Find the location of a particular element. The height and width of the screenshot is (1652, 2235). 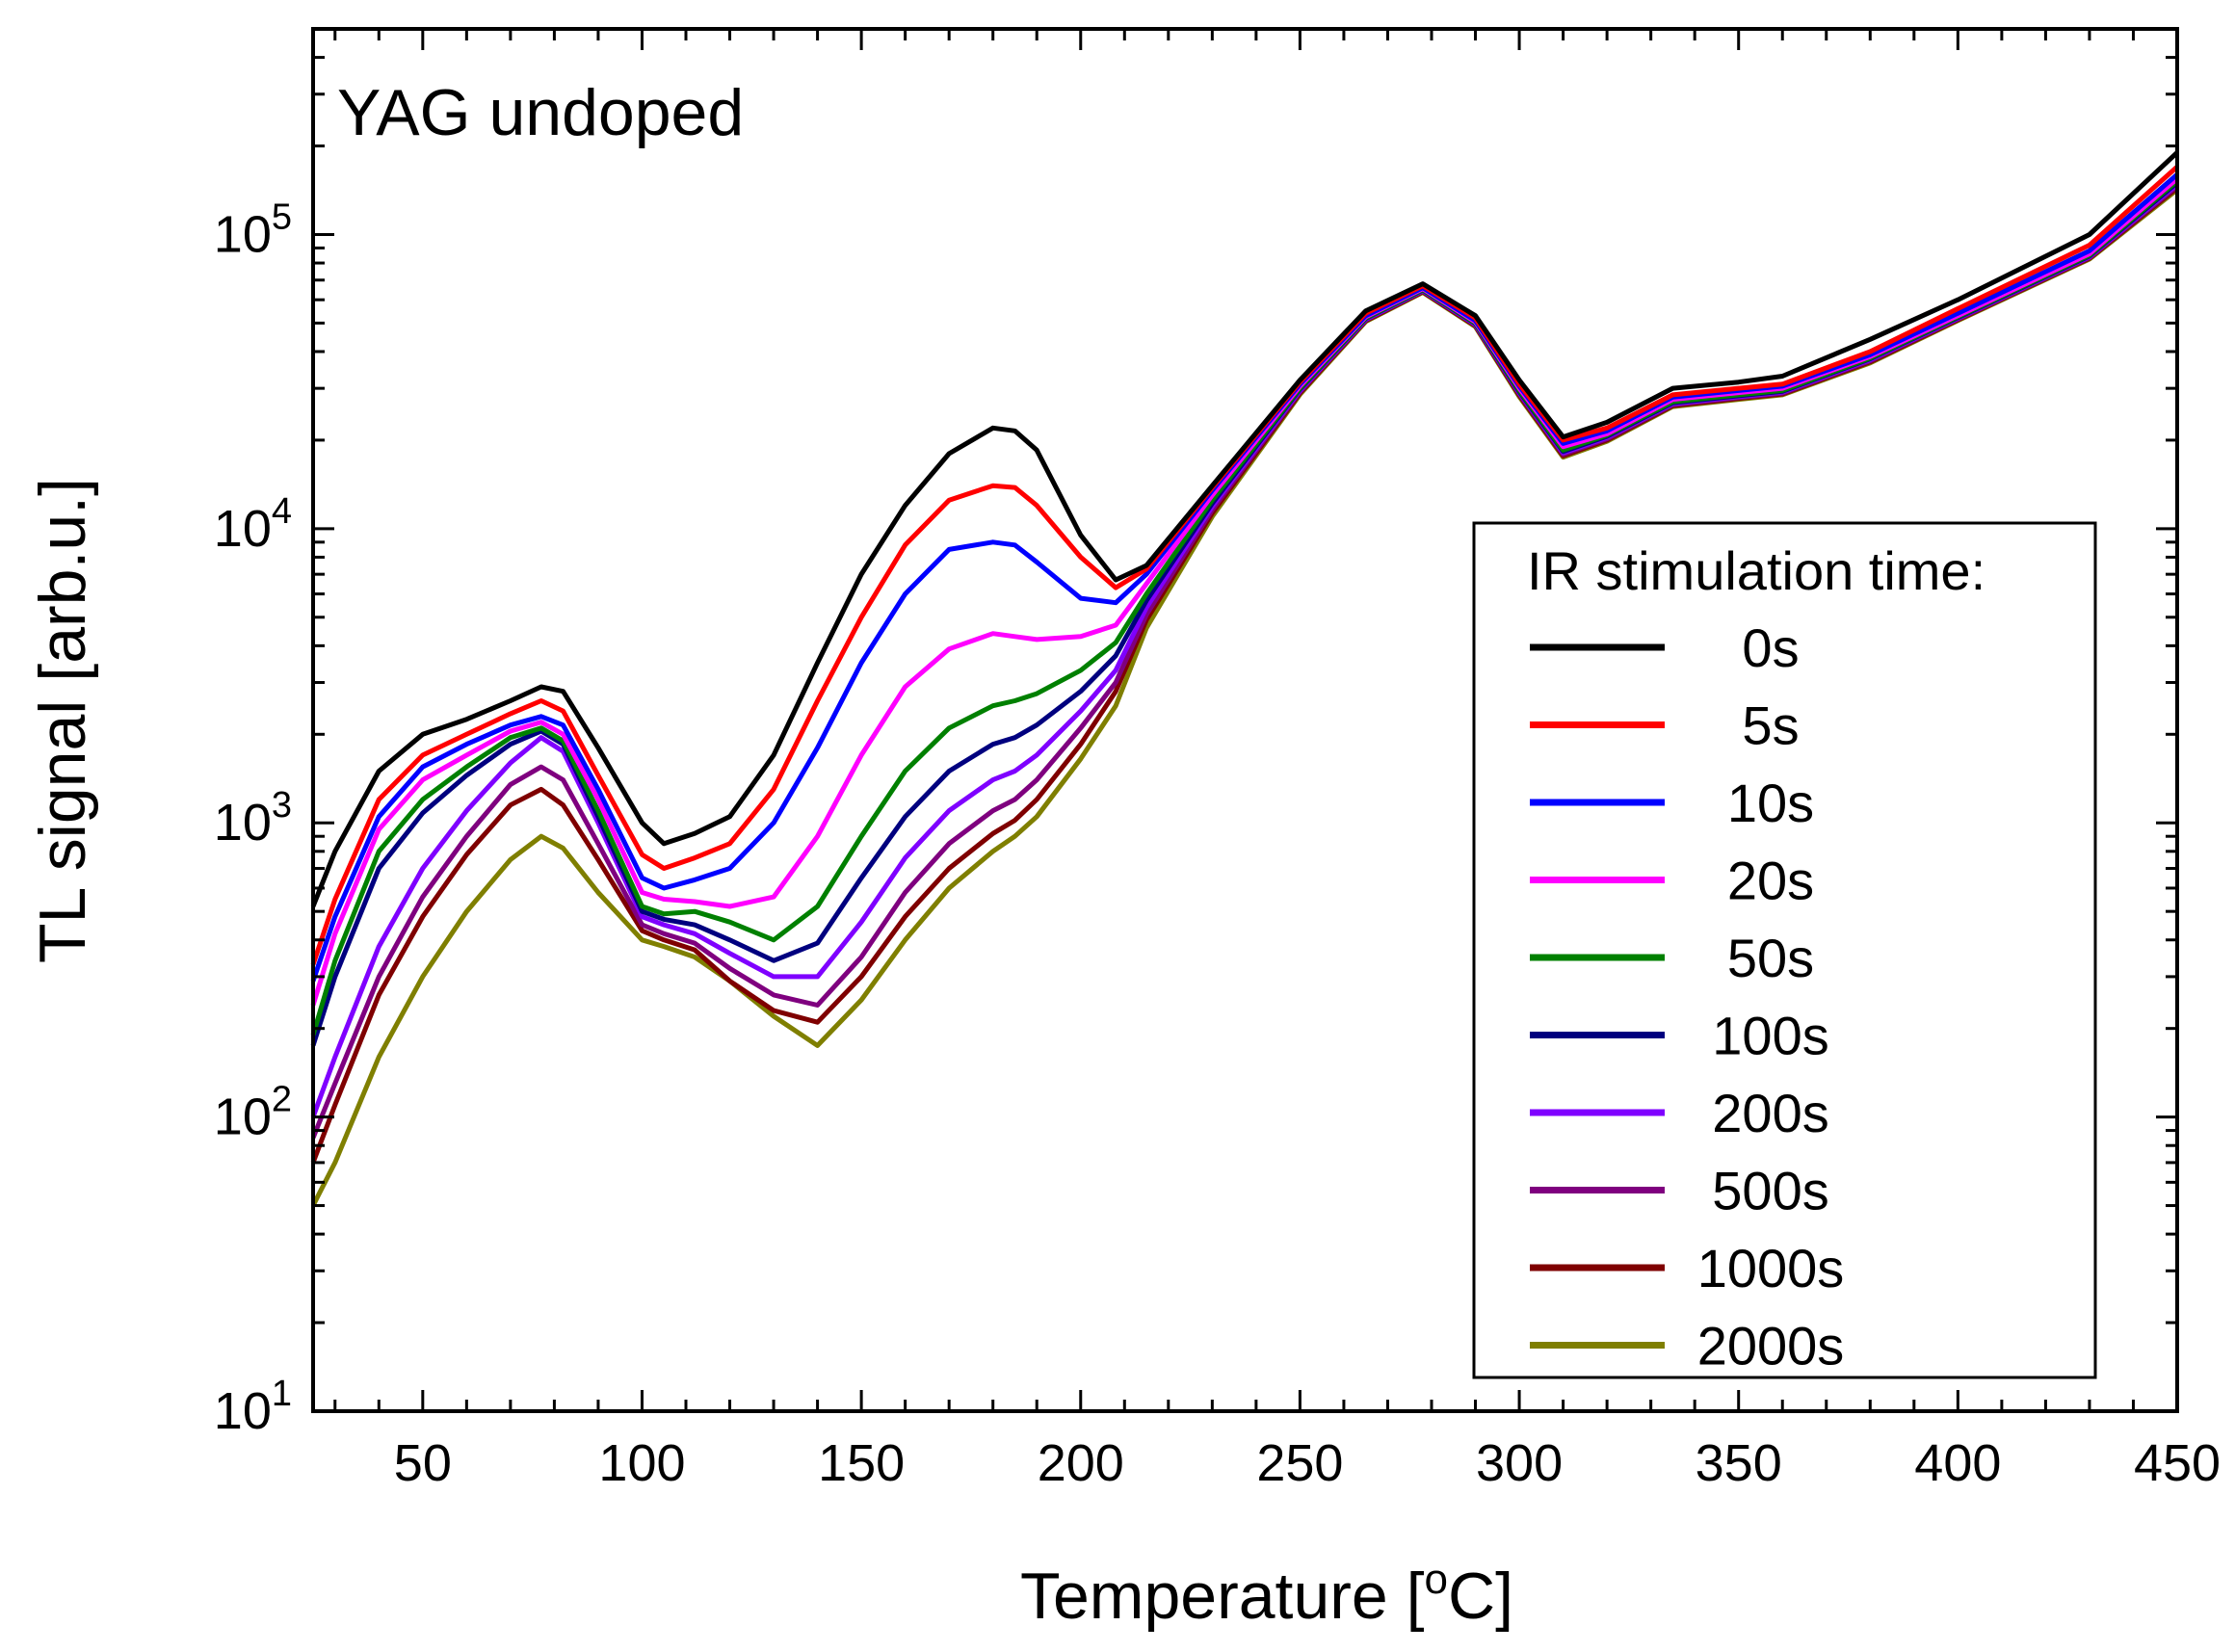

legend-label-200s: 200s is located at coordinates (1770, 1113).